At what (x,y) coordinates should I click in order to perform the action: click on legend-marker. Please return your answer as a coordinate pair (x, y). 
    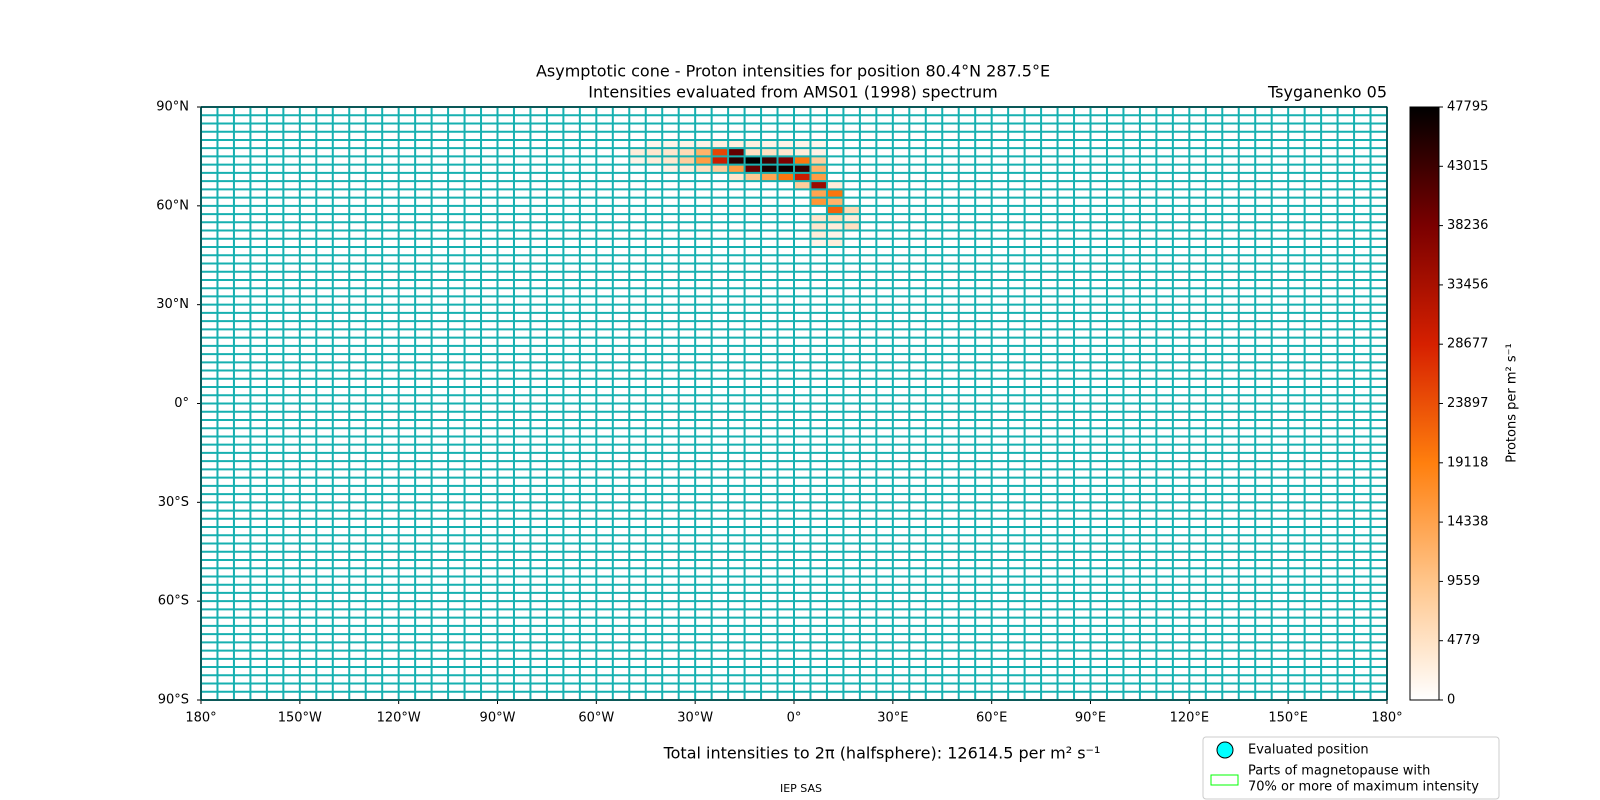
    Looking at the image, I should click on (1224, 780).